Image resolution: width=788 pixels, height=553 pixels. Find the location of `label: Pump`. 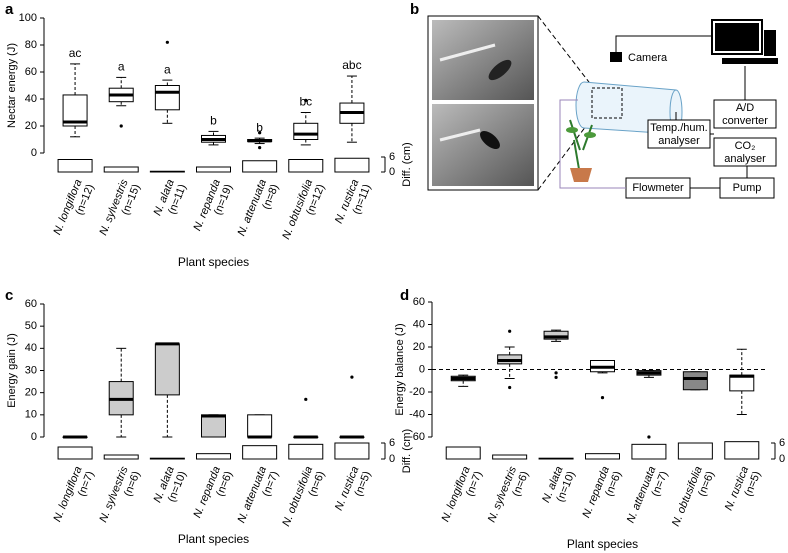

label: Pump is located at coordinates (747, 188).